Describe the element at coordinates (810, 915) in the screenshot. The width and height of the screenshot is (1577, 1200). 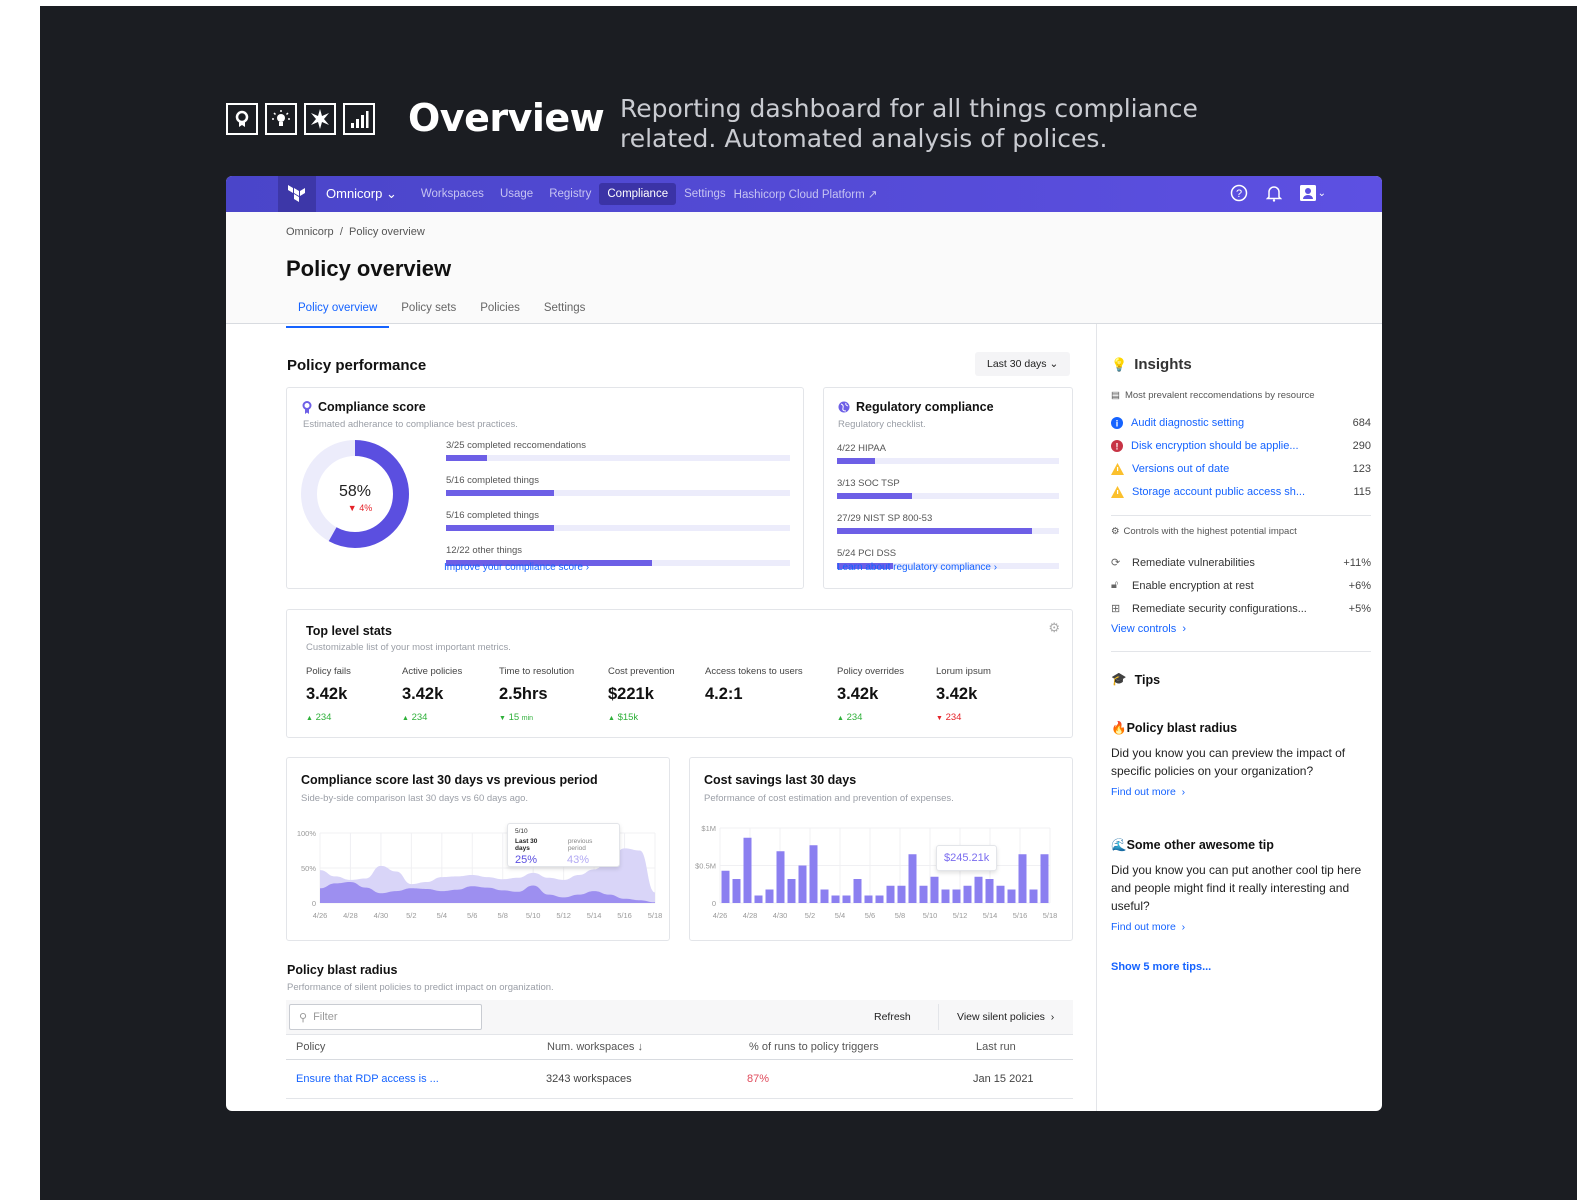
I see `x-tick-label: 5/2` at that location.